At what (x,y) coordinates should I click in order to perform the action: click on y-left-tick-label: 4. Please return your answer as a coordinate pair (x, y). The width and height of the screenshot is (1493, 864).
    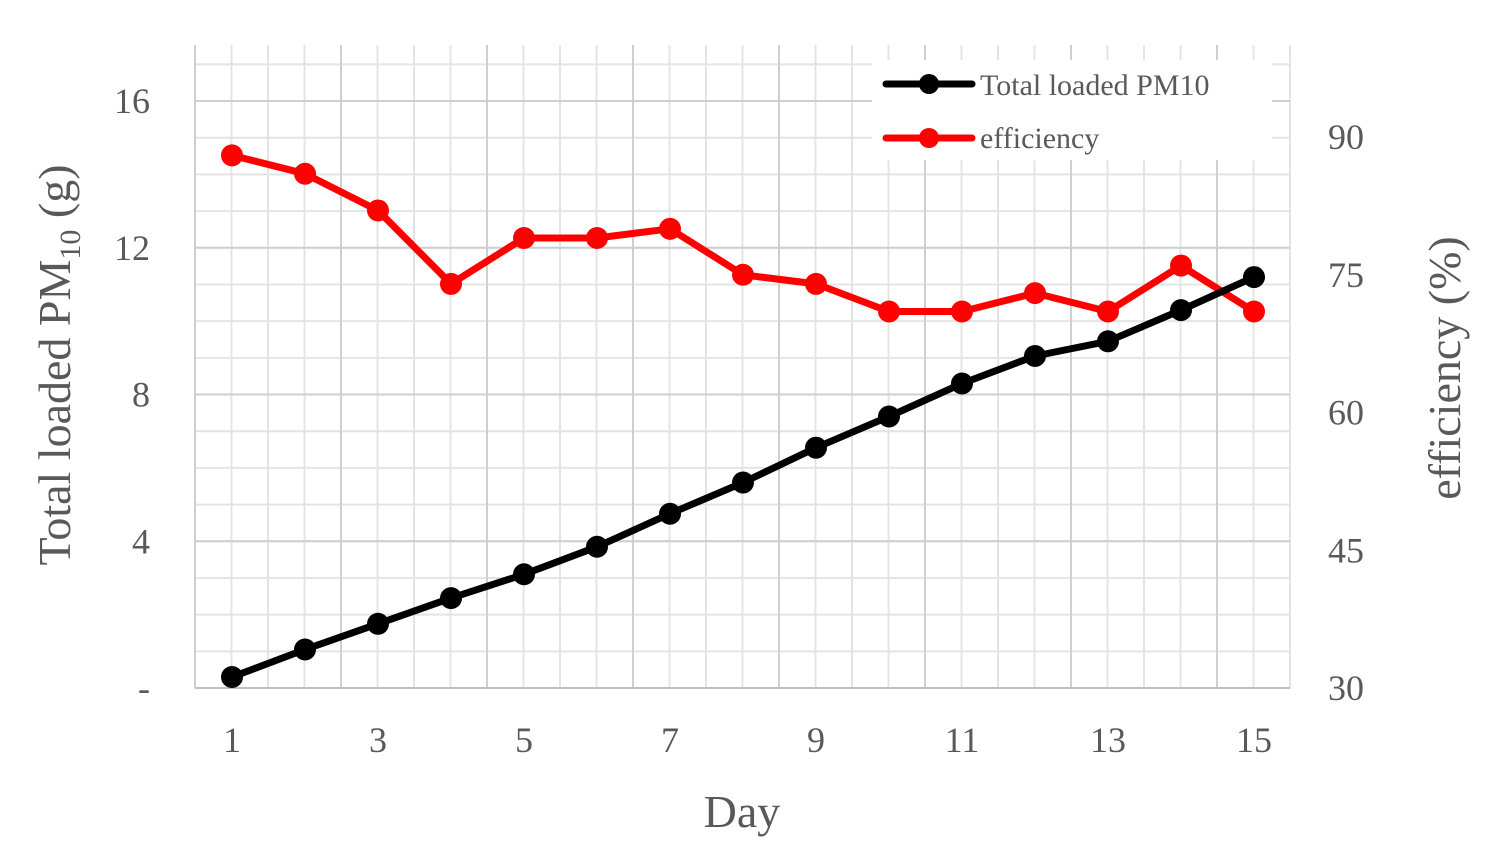
    Looking at the image, I should click on (141, 541).